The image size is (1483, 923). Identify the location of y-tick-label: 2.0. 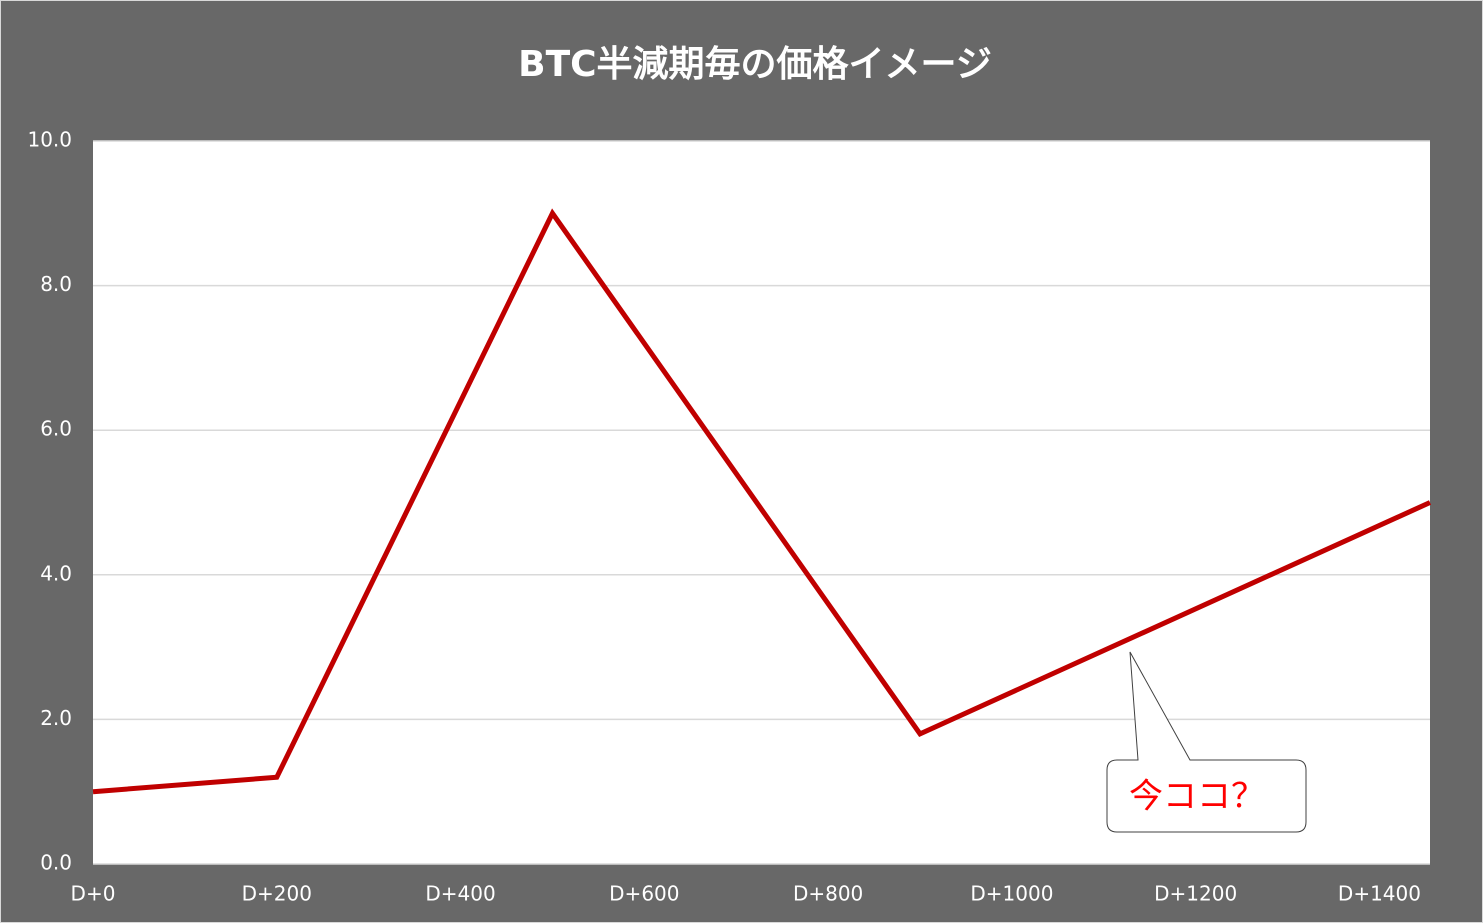
(56, 718).